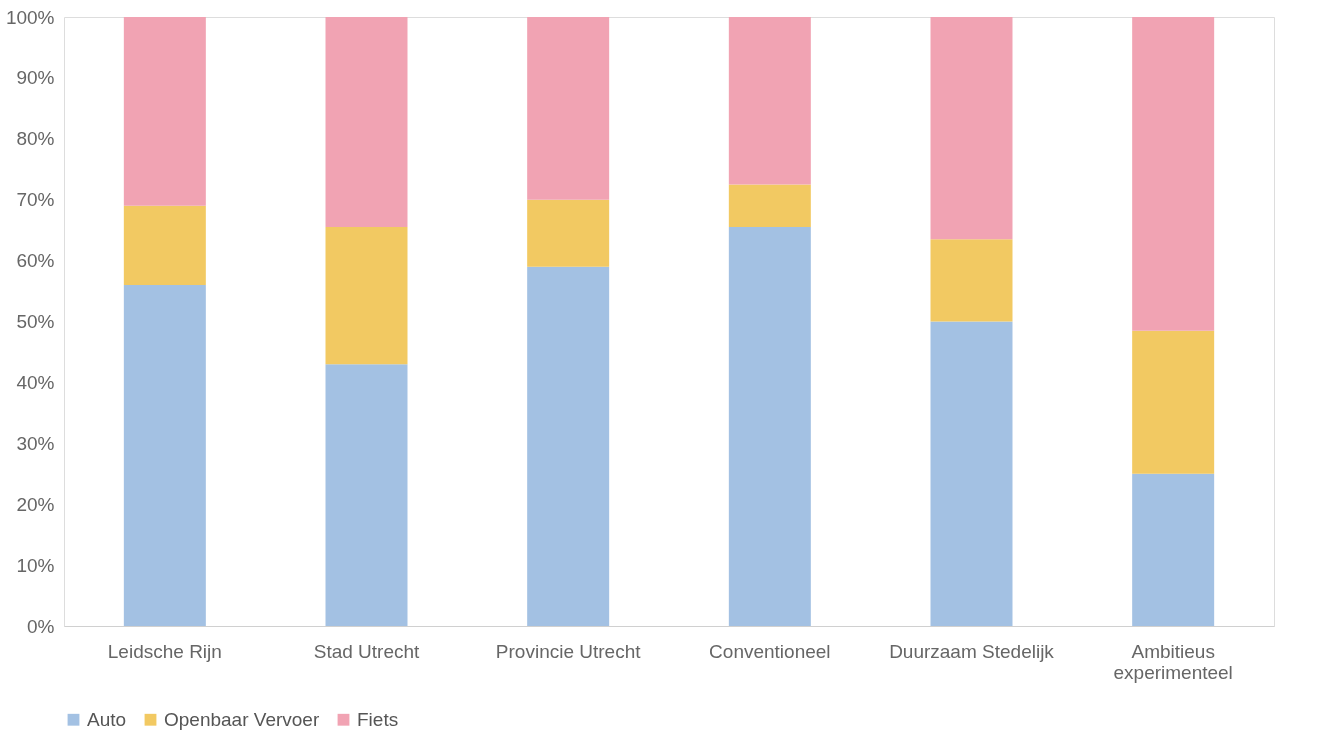 This screenshot has height=744, width=1317. What do you see at coordinates (35, 321) in the screenshot?
I see `y-tick-label: 50%` at bounding box center [35, 321].